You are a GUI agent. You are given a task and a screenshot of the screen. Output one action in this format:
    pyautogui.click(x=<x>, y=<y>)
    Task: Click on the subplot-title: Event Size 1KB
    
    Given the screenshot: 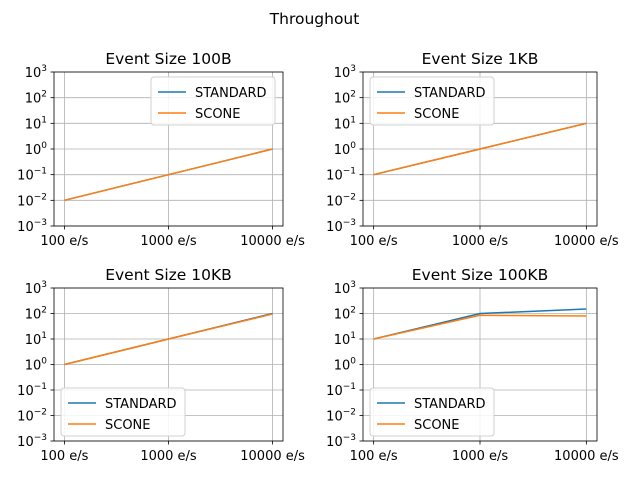 What is the action you would take?
    pyautogui.click(x=480, y=59)
    